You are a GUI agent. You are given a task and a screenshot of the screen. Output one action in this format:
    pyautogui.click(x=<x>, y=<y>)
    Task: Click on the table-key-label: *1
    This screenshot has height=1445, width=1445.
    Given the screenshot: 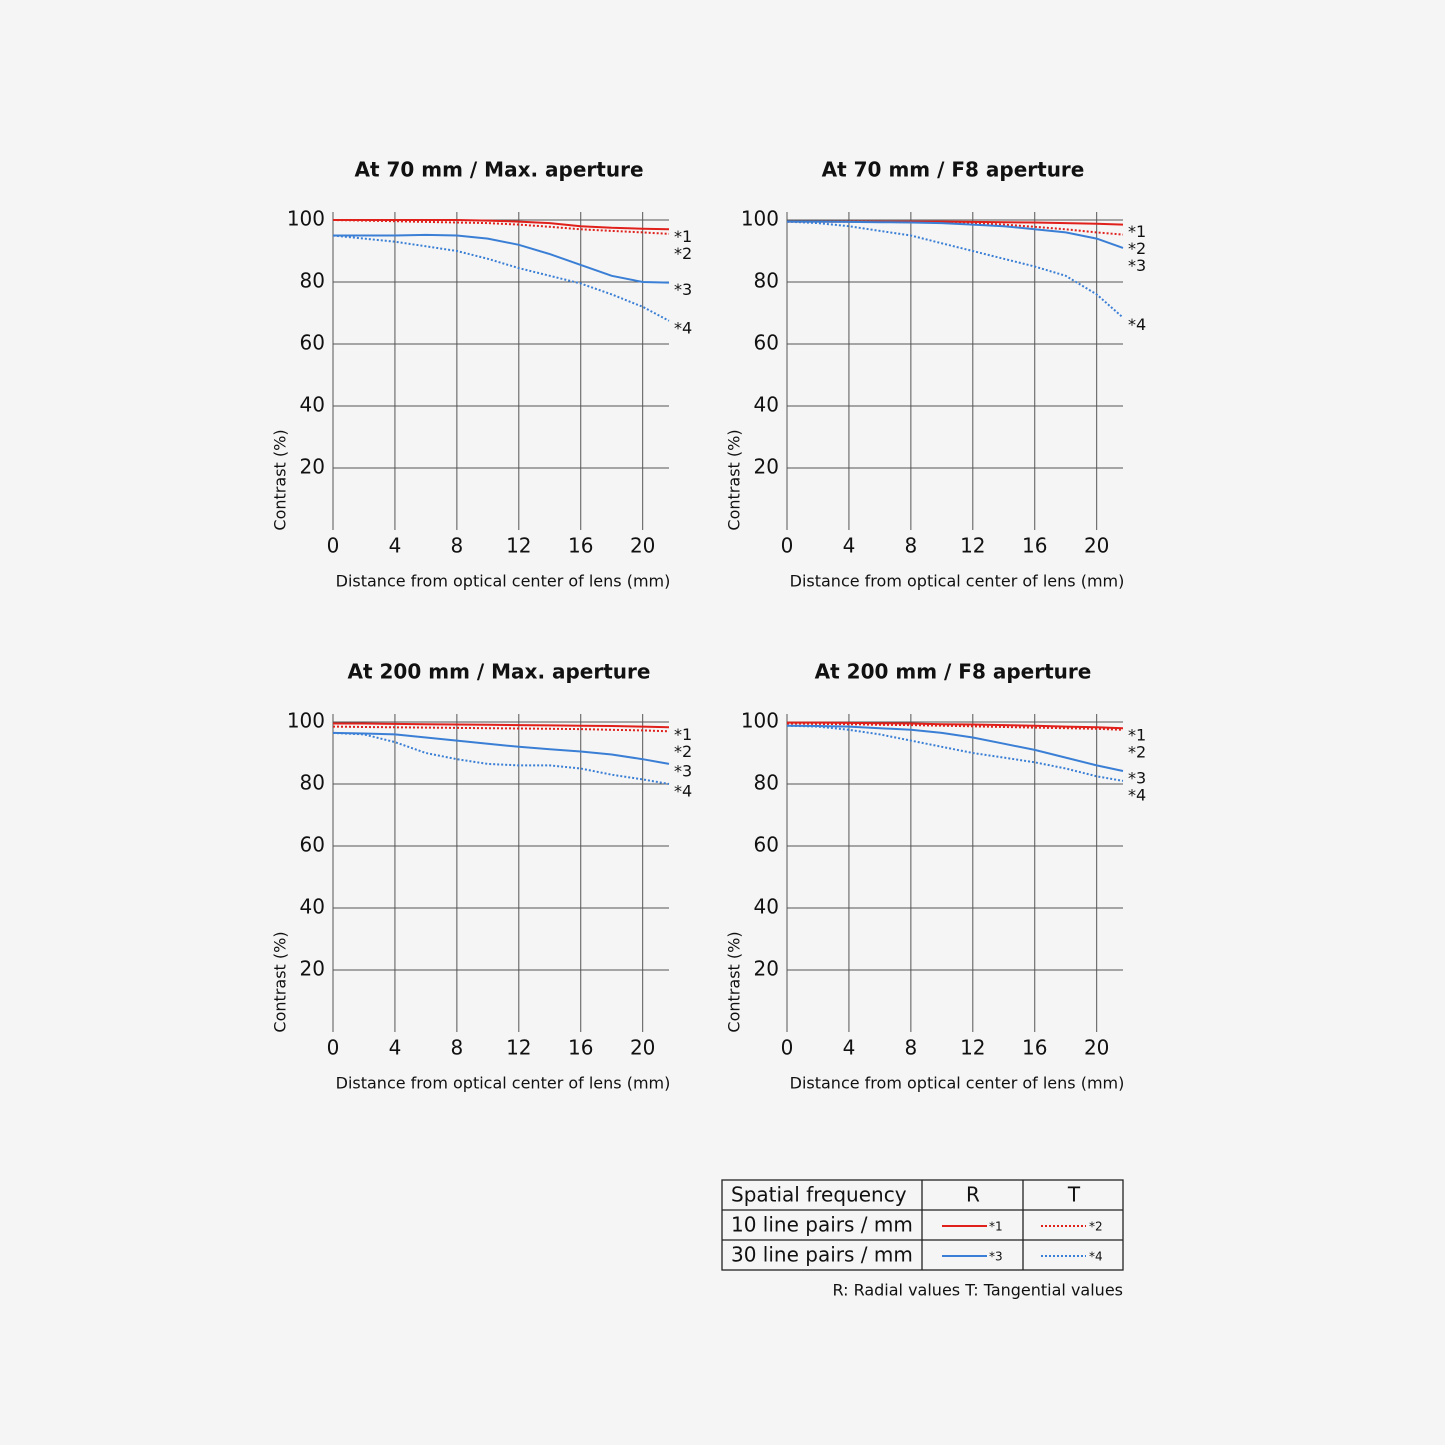 What is the action you would take?
    pyautogui.click(x=996, y=1227)
    